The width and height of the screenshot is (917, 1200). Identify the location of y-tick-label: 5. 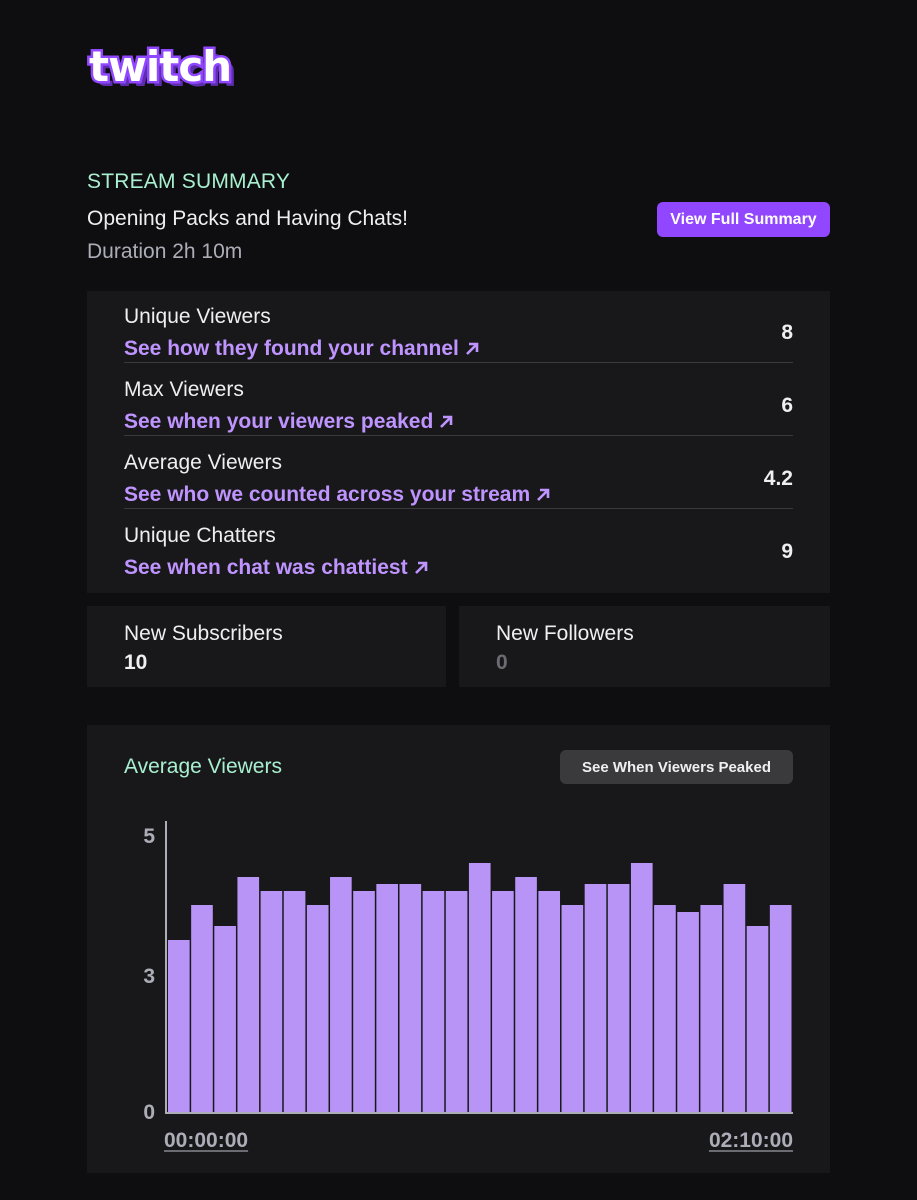
(149, 836).